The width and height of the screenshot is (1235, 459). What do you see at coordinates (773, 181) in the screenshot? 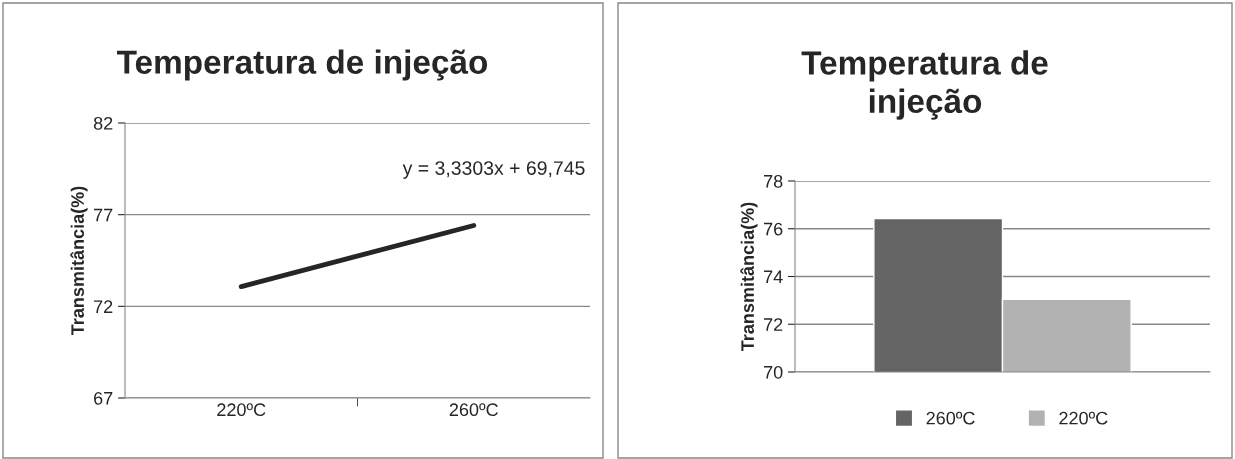
I see `y-tick-label: 78` at bounding box center [773, 181].